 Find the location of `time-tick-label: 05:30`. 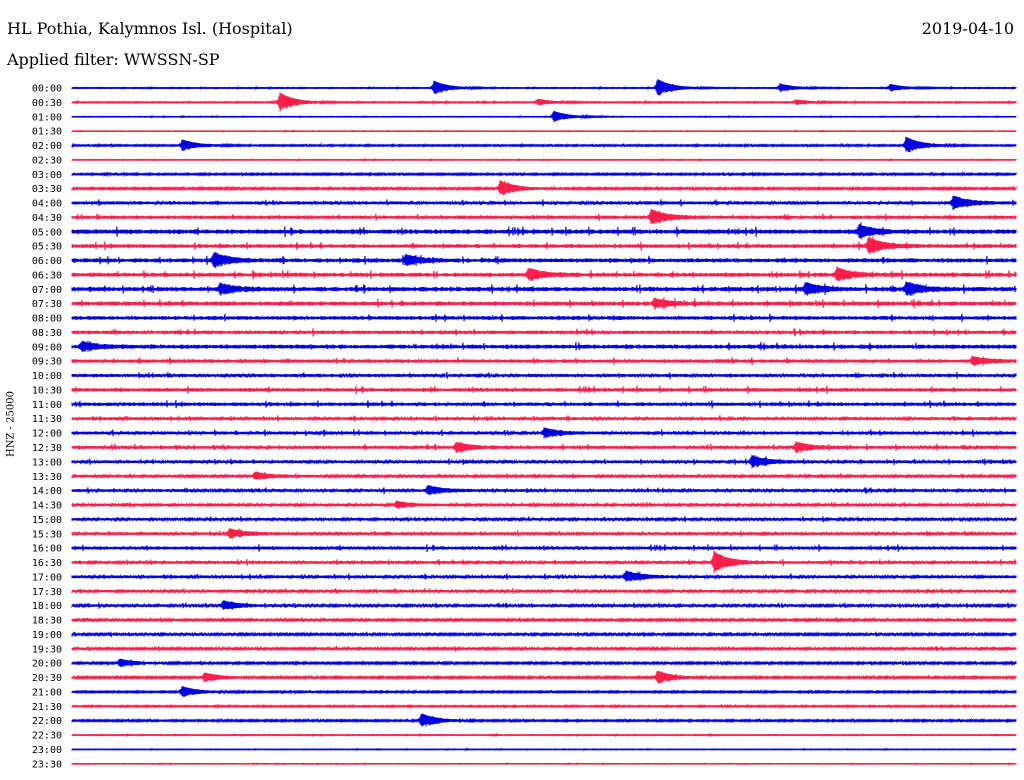

time-tick-label: 05:30 is located at coordinates (47, 247).